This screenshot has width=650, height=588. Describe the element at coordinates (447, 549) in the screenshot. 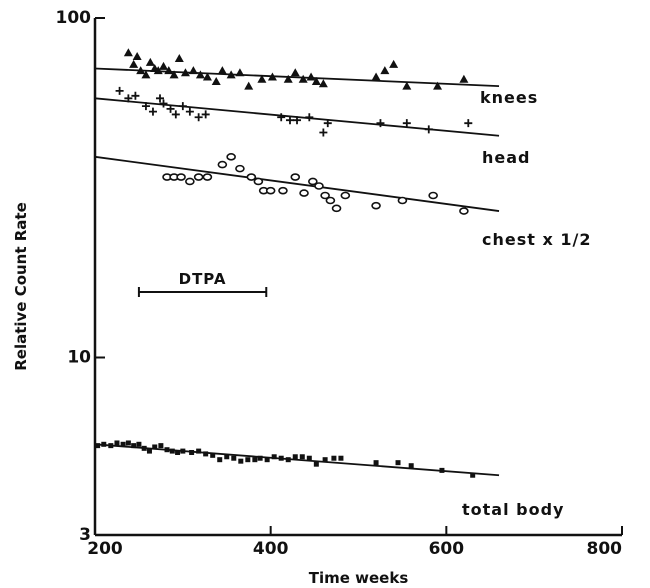

I see `x-tick-label: 600` at that location.